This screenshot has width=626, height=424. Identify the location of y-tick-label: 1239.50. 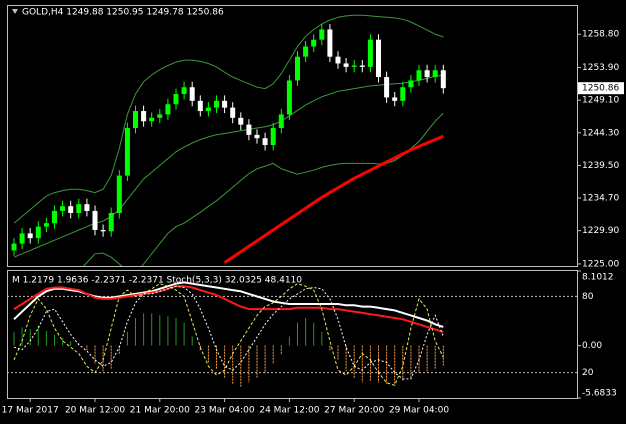
(600, 166).